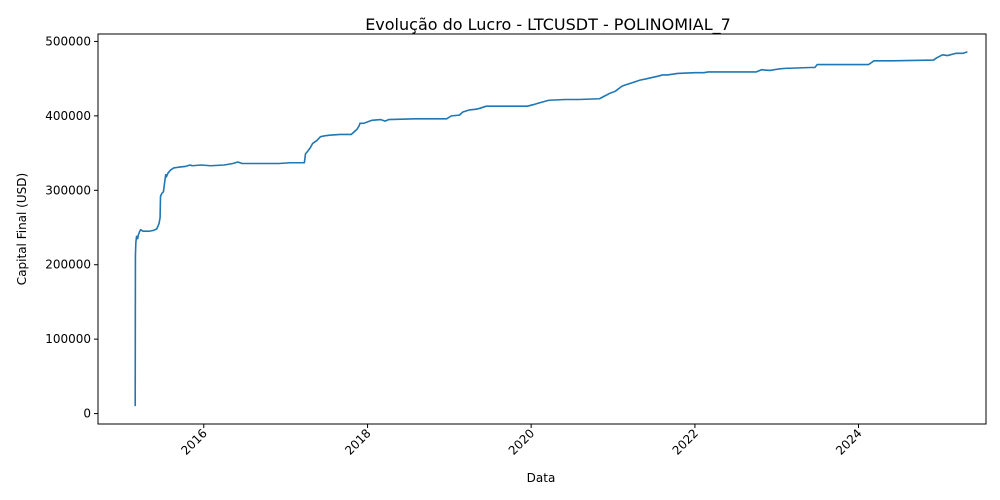 This screenshot has height=500, width=1000. Describe the element at coordinates (71, 227) in the screenshot. I see `y-axis: 0 100000 200000 300000 400000 500000` at that location.